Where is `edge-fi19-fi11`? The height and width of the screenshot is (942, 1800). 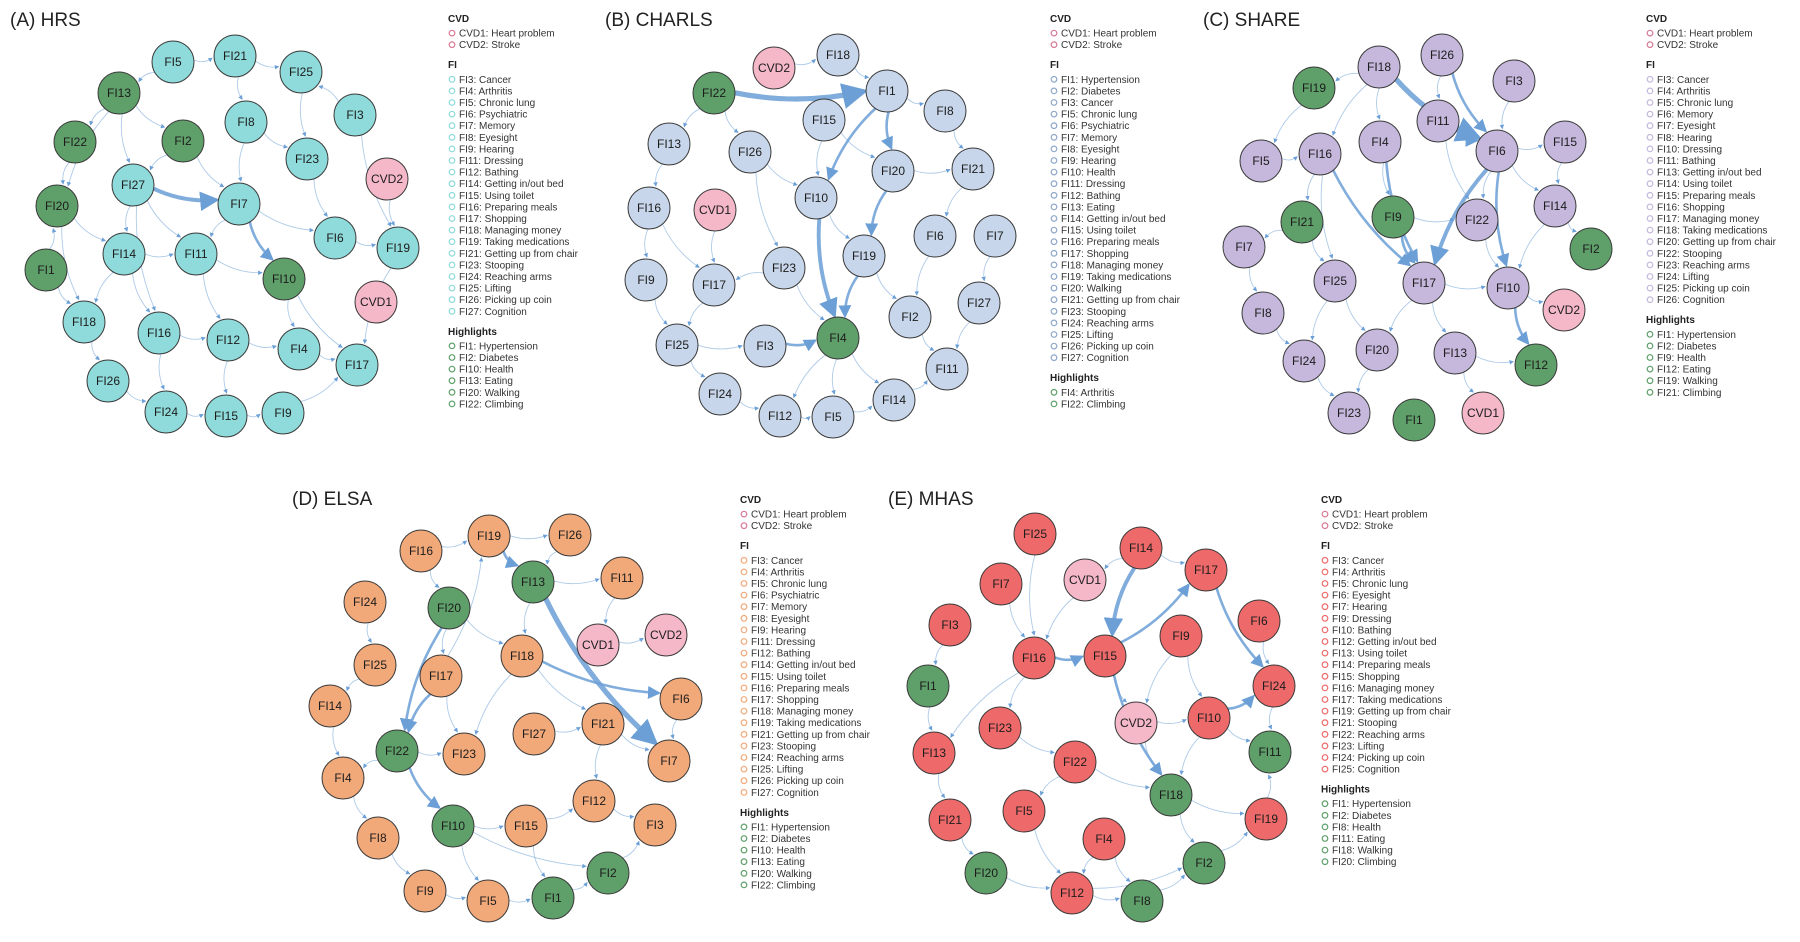 edge-fi19-fi11 is located at coordinates (1269, 786).